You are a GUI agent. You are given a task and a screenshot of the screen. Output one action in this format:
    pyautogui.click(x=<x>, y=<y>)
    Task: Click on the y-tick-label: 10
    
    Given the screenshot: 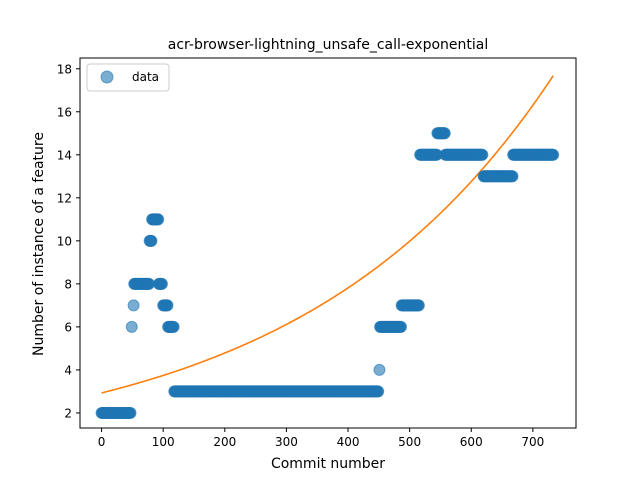 What is the action you would take?
    pyautogui.click(x=64, y=241)
    